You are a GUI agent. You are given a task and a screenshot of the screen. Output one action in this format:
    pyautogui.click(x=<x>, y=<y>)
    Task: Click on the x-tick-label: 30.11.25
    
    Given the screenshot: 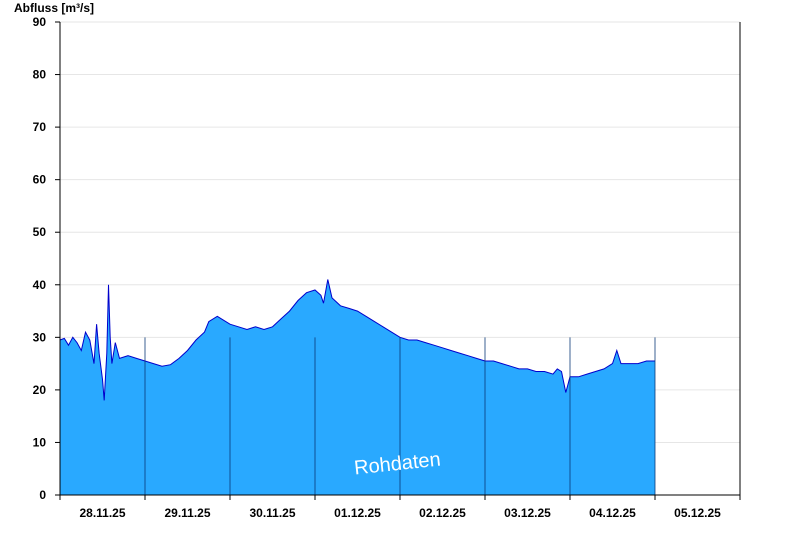 What is the action you would take?
    pyautogui.click(x=272, y=513)
    